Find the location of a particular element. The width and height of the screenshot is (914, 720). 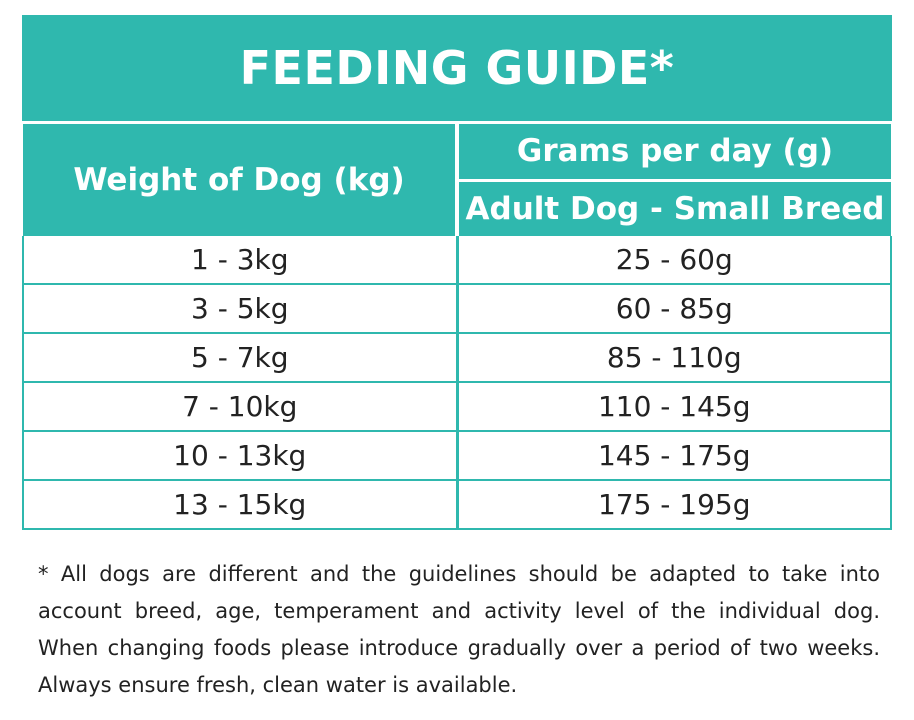

breed-column-header: Adult Dog - Small Breed is located at coordinates (674, 207).